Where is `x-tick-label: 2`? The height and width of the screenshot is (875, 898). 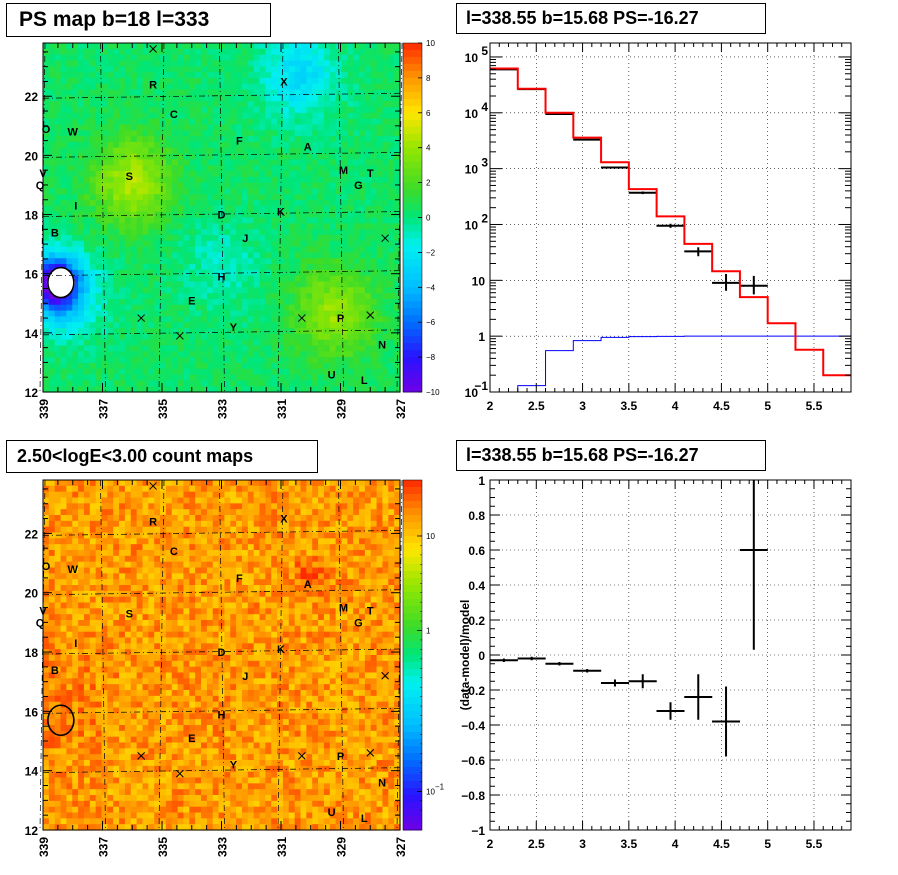
x-tick-label: 2 is located at coordinates (490, 406).